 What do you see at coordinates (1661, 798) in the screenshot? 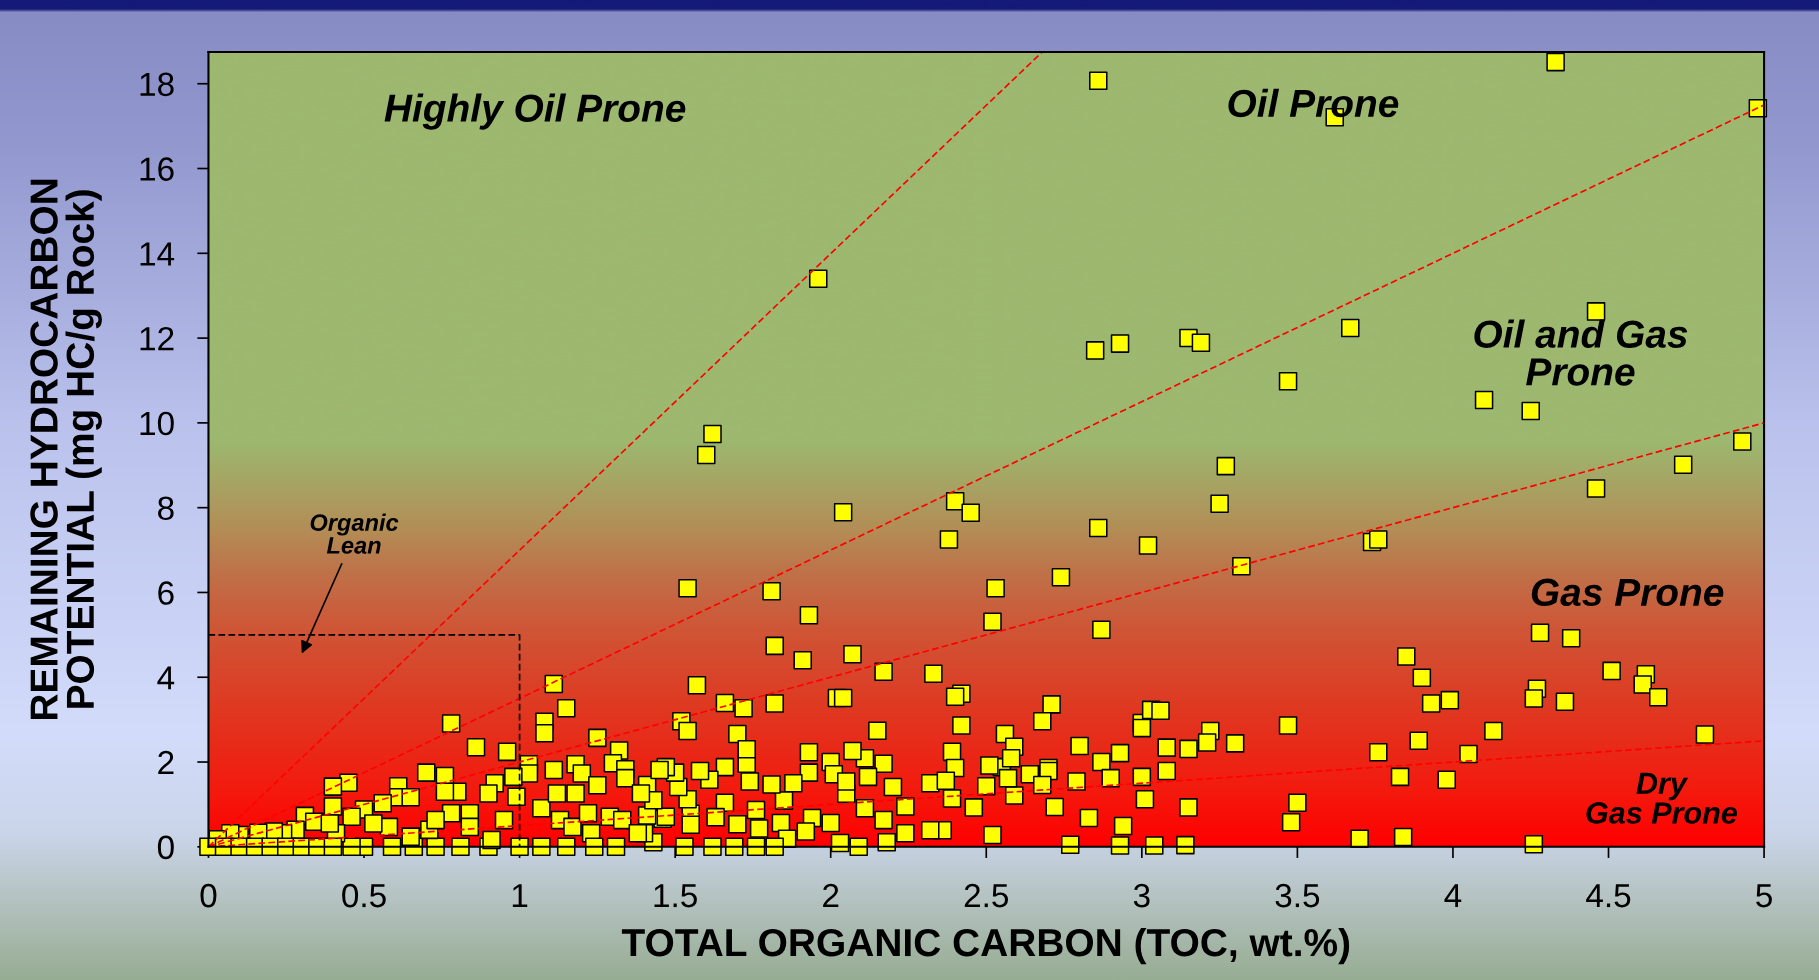
I see `annotation: Dry Gas Prone` at bounding box center [1661, 798].